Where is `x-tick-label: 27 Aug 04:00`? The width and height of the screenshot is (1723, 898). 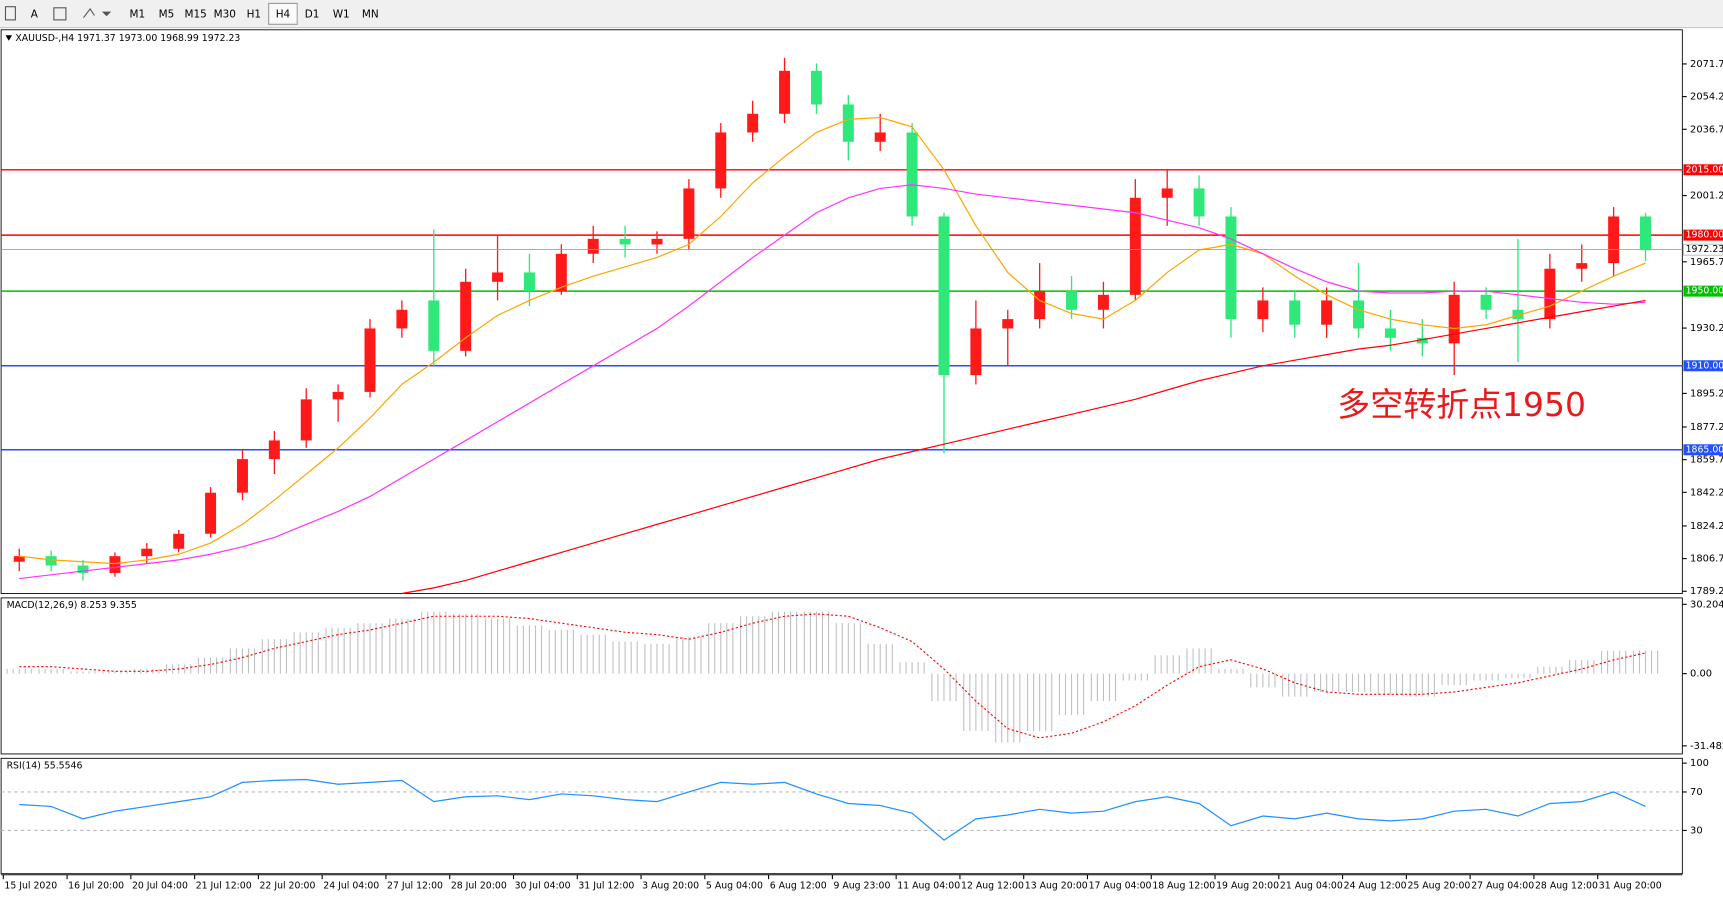 x-tick-label: 27 Aug 04:00 is located at coordinates (1502, 885).